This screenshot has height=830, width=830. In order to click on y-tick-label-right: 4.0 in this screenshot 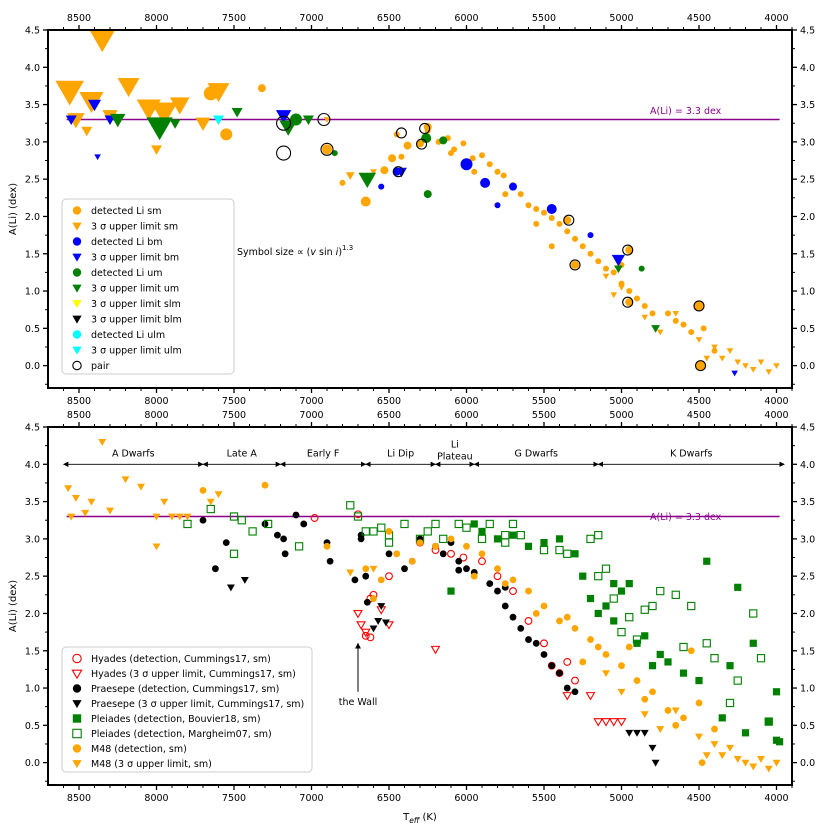, I will do `click(807, 465)`.